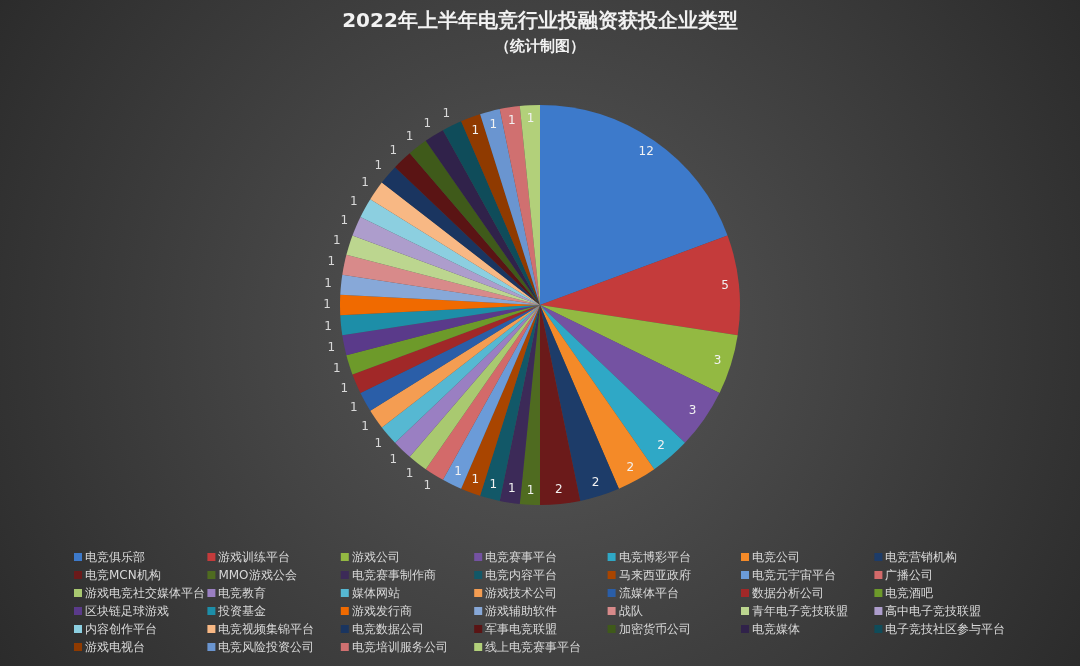  Describe the element at coordinates (800, 611) in the screenshot. I see `legend-label: 青年电子竞技联盟` at that location.